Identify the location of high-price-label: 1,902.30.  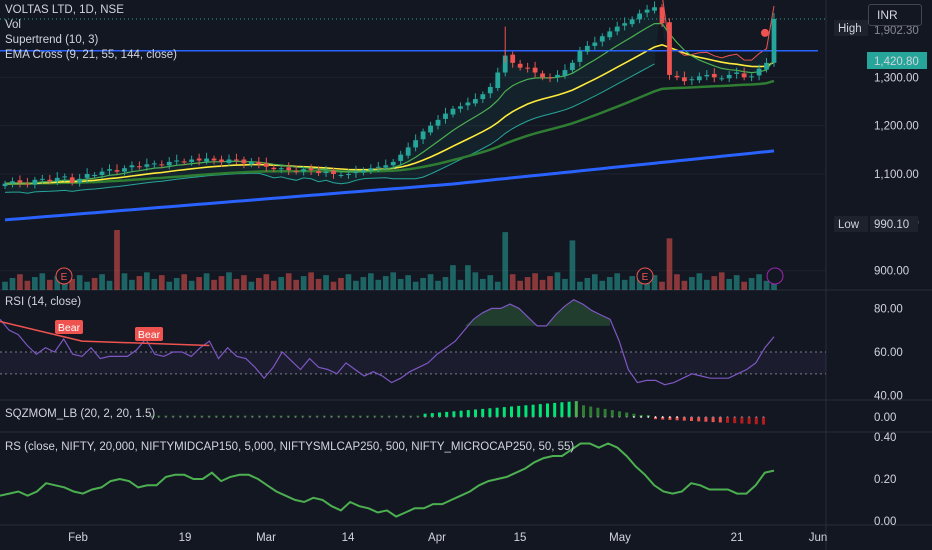
(896, 31).